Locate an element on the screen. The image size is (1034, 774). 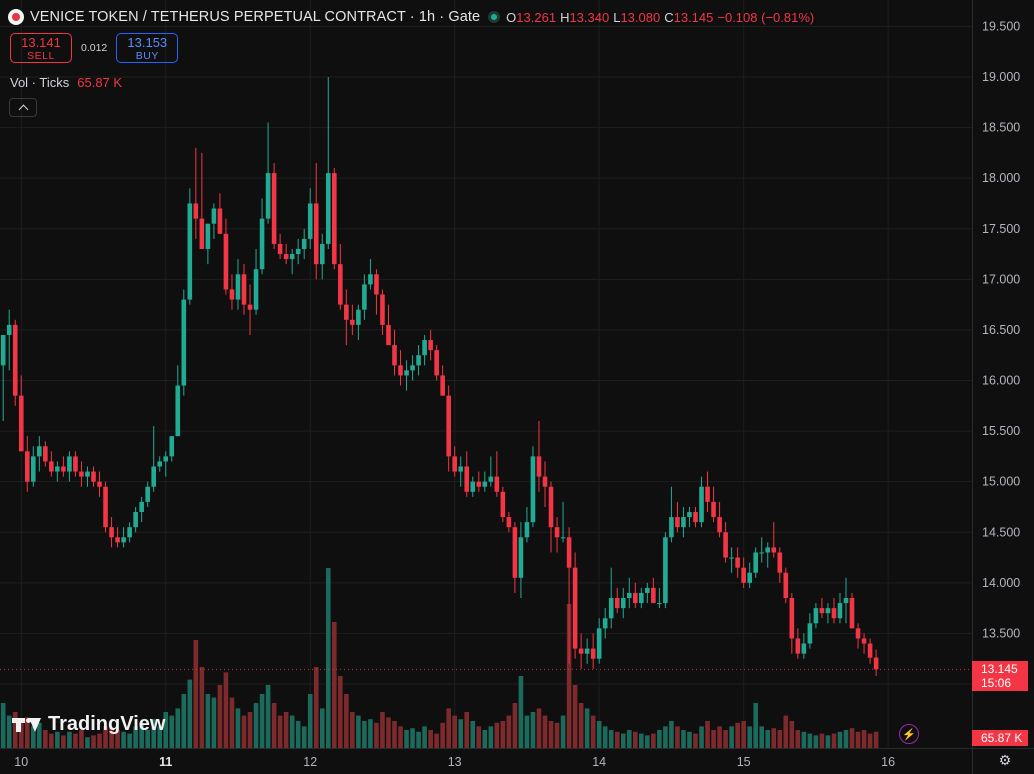
buy-button: 13.153 BUY is located at coordinates (147, 48).